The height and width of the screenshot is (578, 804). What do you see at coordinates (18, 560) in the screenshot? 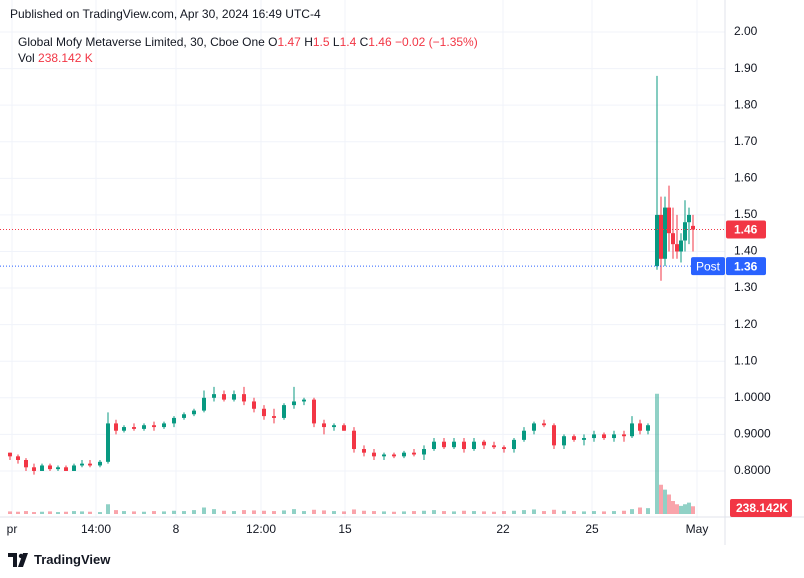
I see `logo-icon` at bounding box center [18, 560].